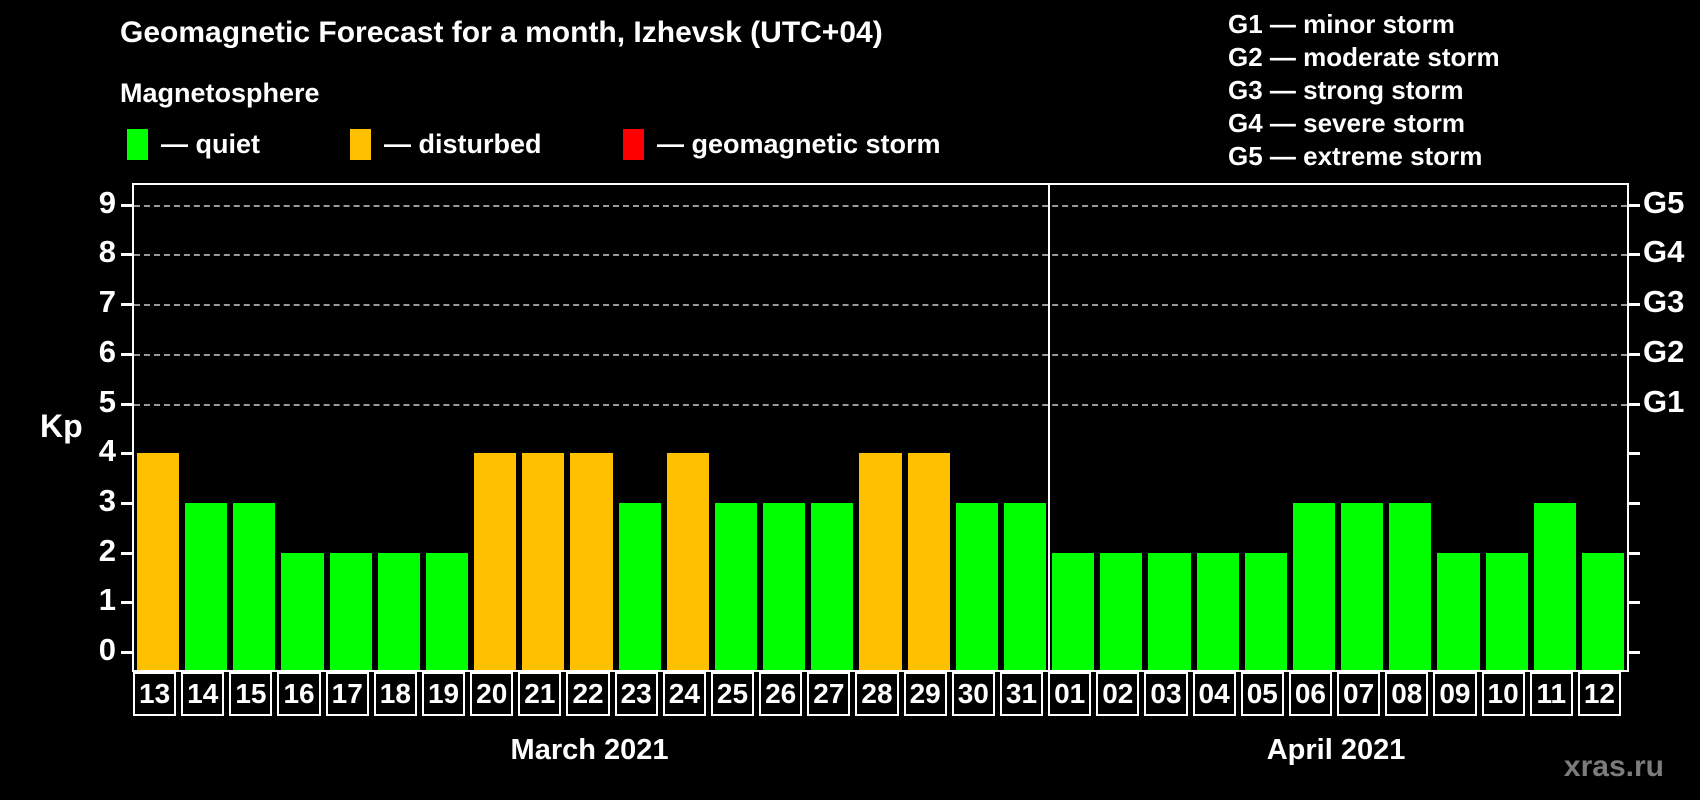 The image size is (1700, 800). What do you see at coordinates (1599, 694) in the screenshot?
I see `day-label-12: 12` at bounding box center [1599, 694].